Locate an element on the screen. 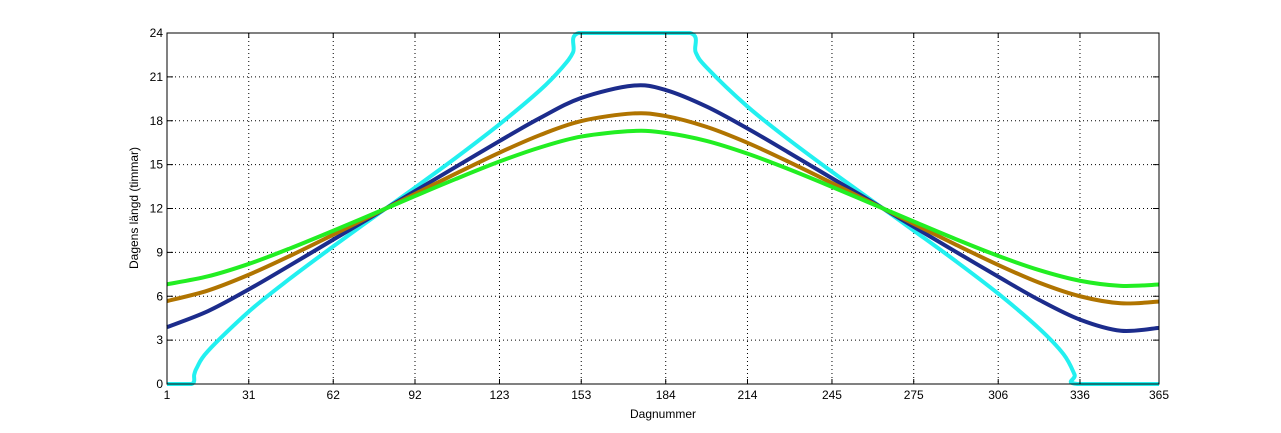  x-tick-label: 336 is located at coordinates (1080, 395).